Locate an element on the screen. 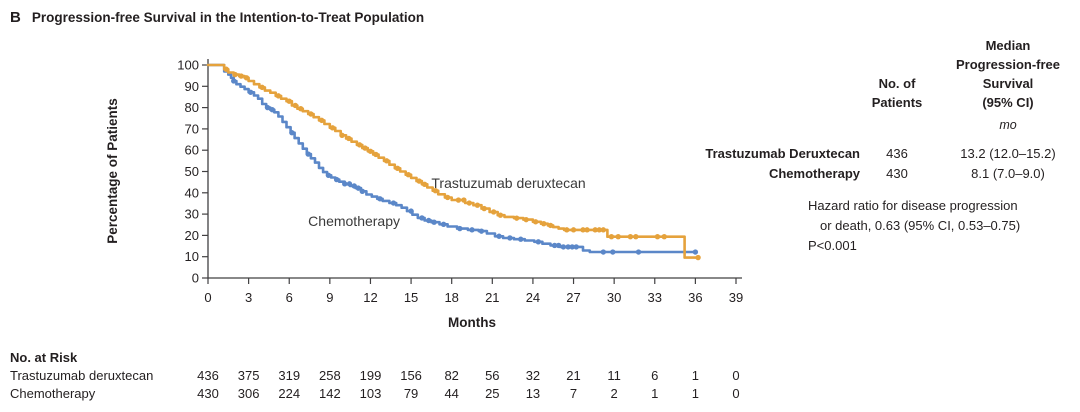 The width and height of the screenshot is (1080, 412). at-risk-value: 79 is located at coordinates (411, 393).